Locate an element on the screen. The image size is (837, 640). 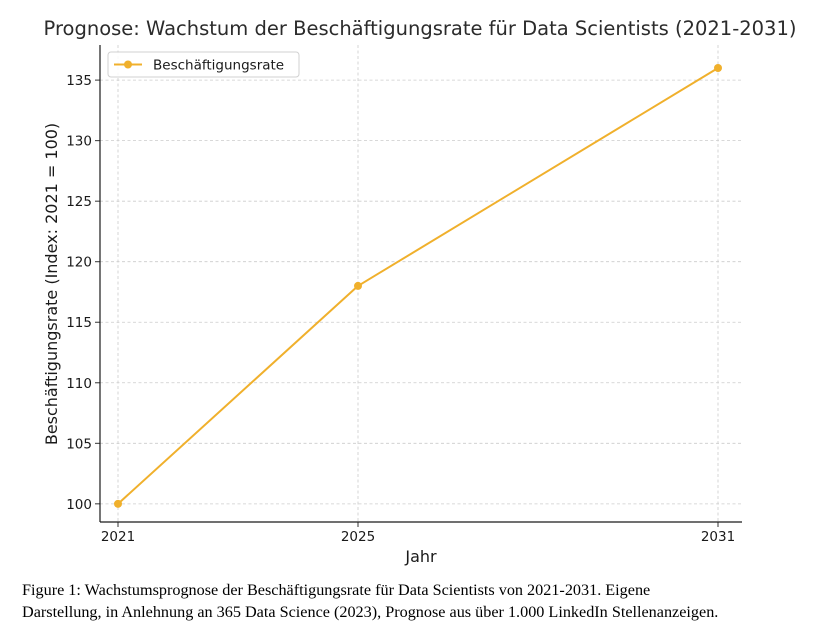
legend: Beschäftigungsrate is located at coordinates (203, 64).